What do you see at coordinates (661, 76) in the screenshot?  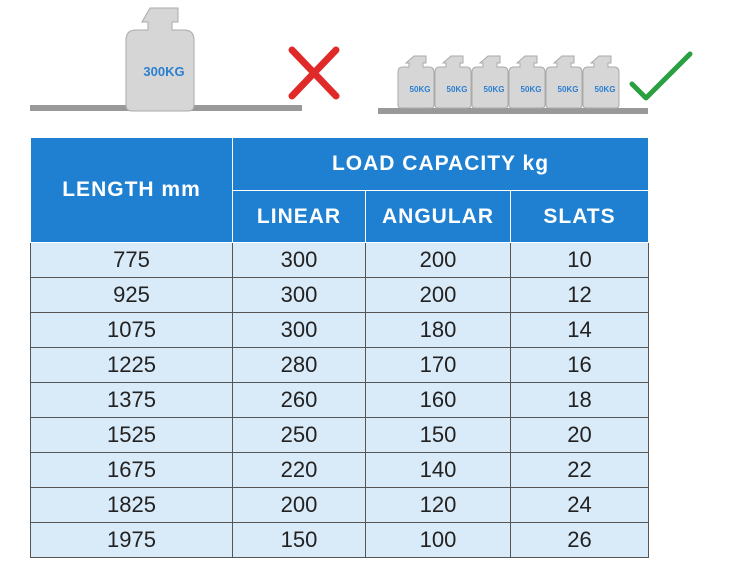 I see `check-icon` at bounding box center [661, 76].